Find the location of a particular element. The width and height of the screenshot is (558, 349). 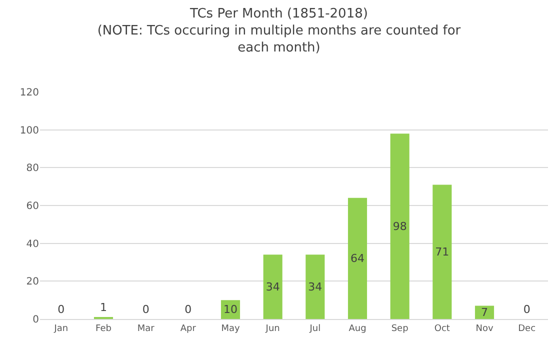

data-label: 10 is located at coordinates (231, 309).